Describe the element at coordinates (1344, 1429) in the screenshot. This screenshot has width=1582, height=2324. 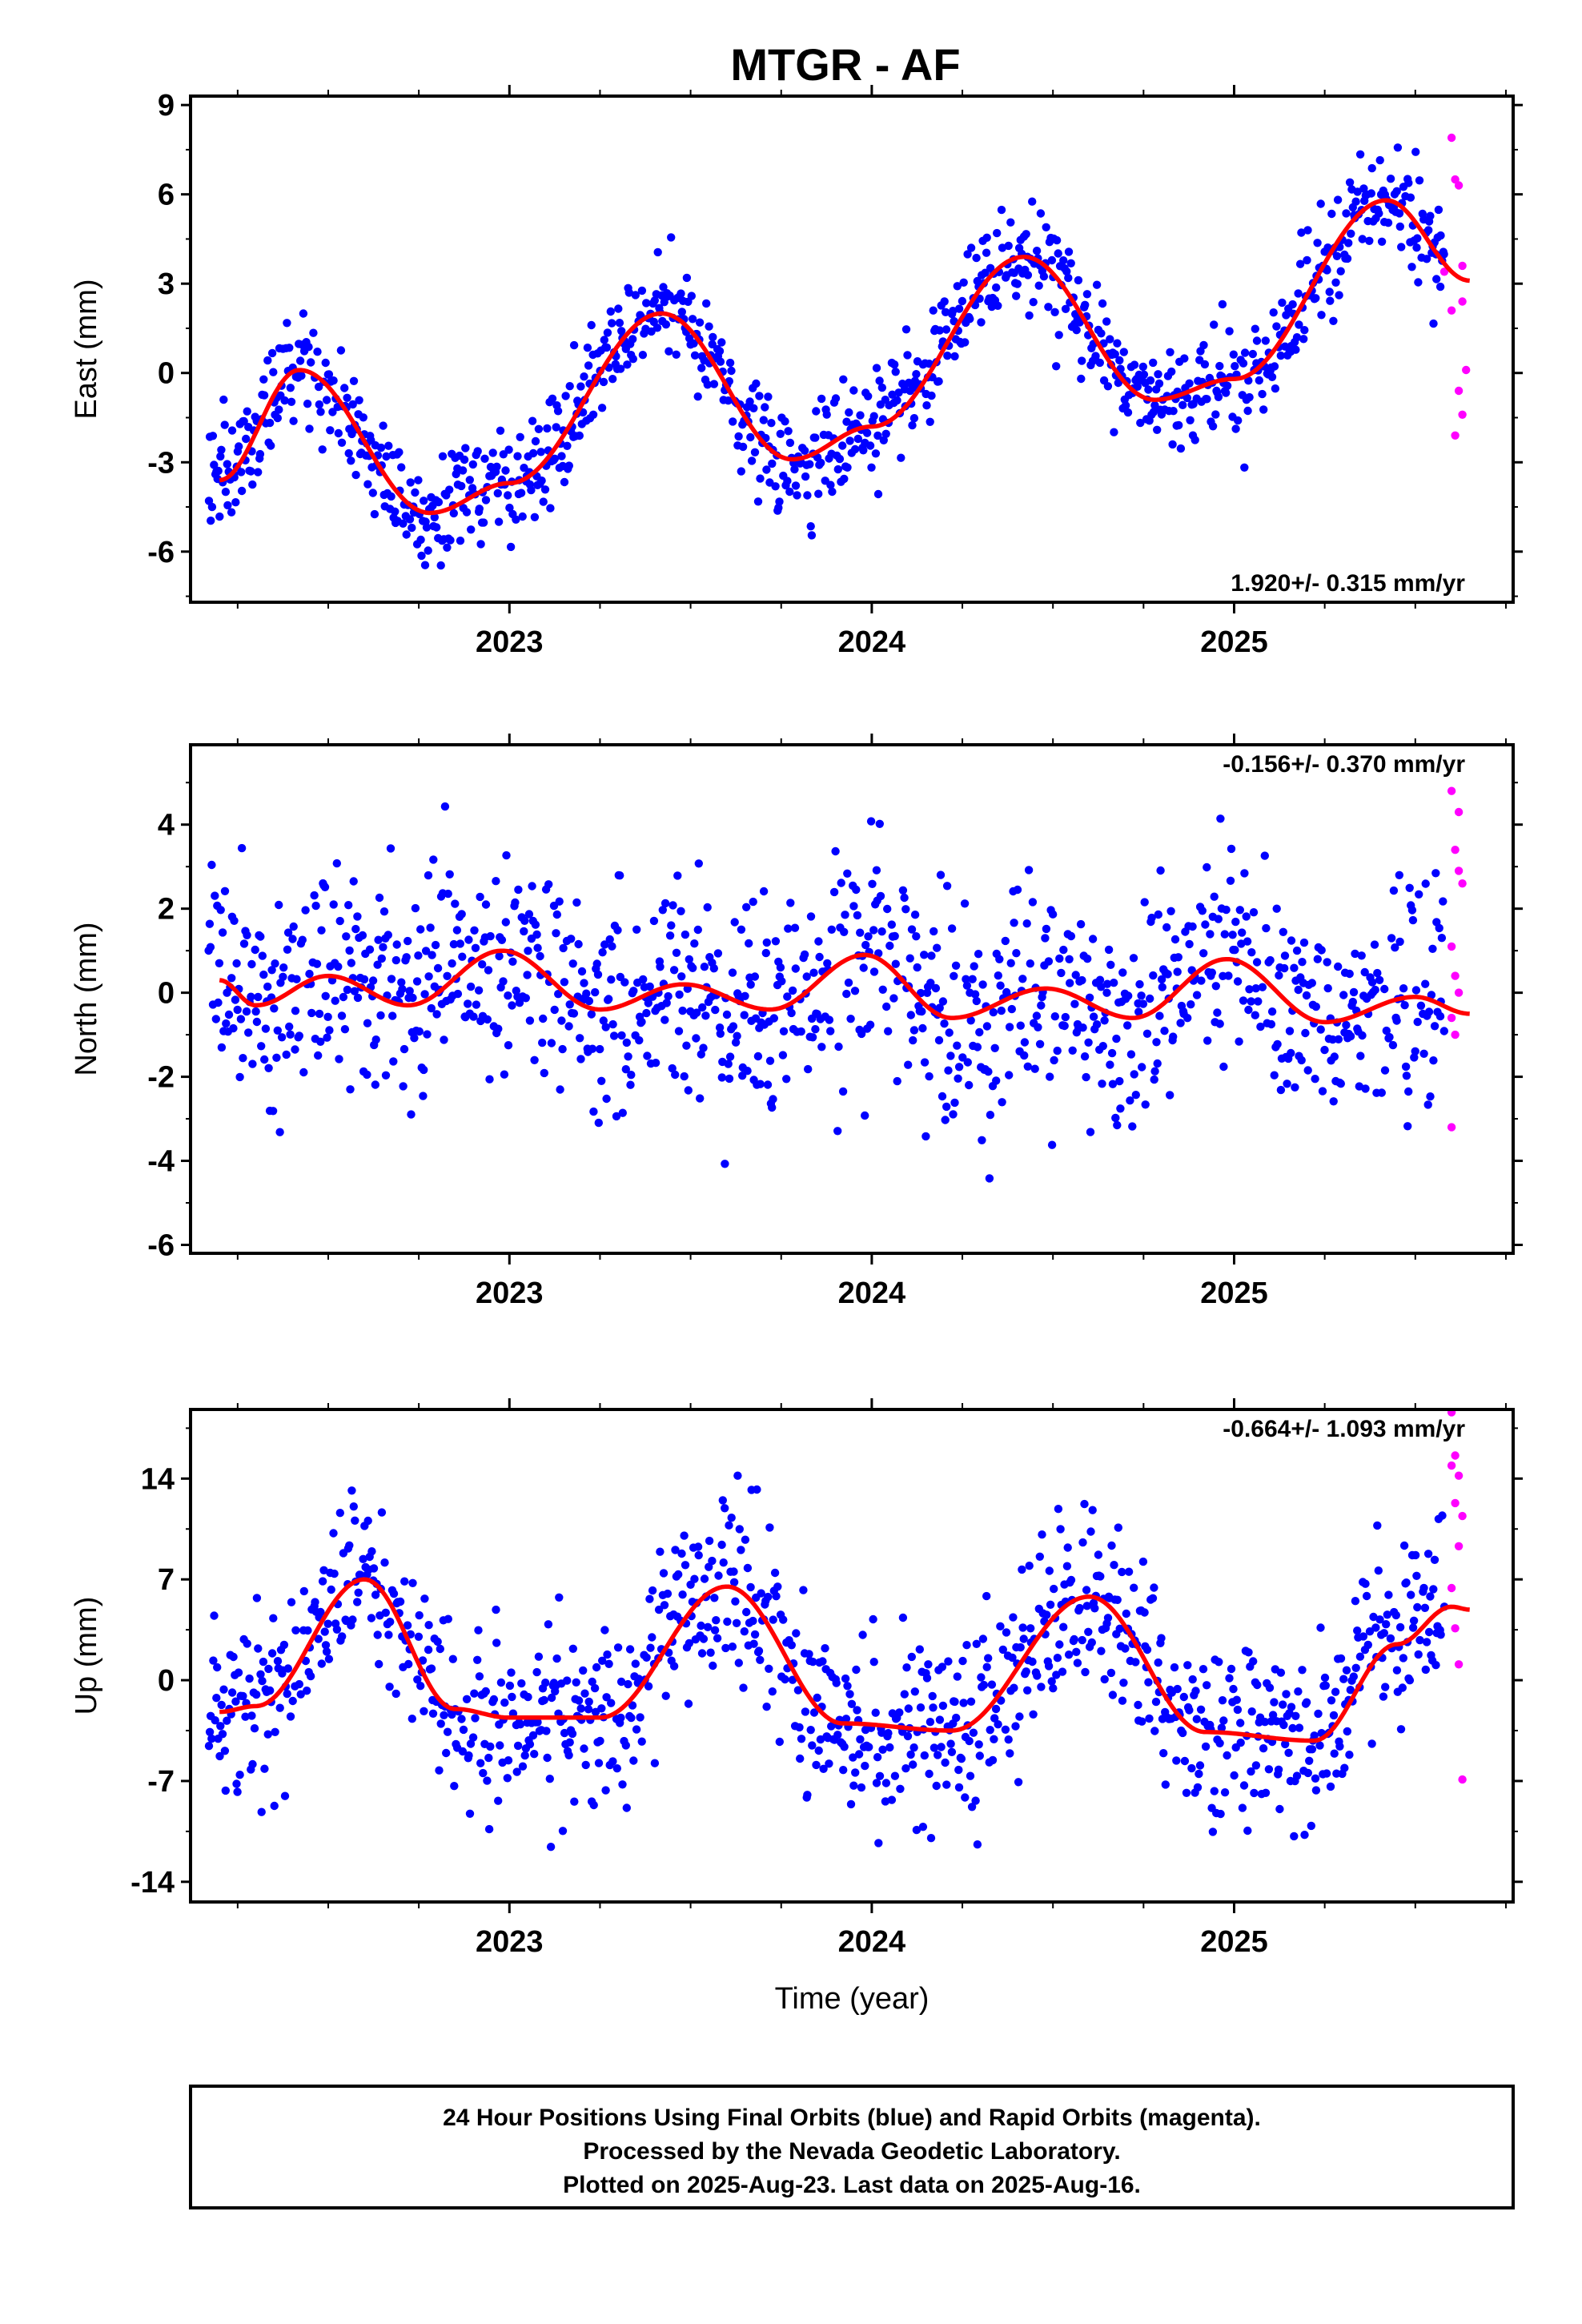
I see `up-rate-label: -0.664+/- 1.093 mm/yr` at that location.